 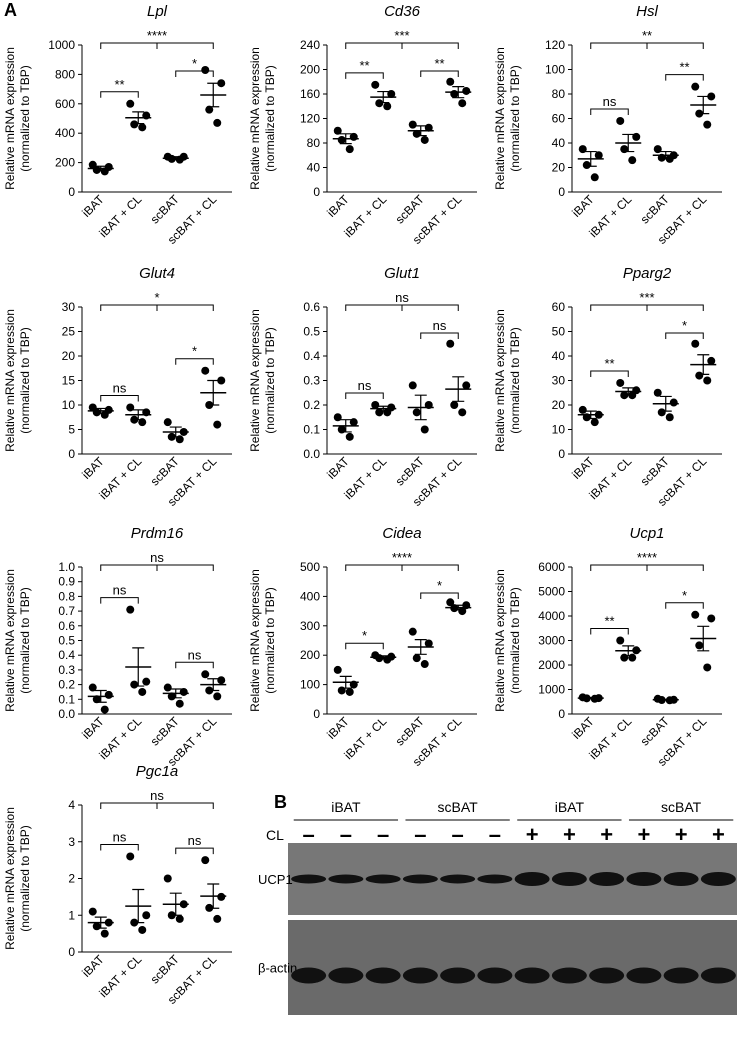 What do you see at coordinates (655, 209) in the screenshot?
I see `x-tick-label: scBAT` at bounding box center [655, 209].